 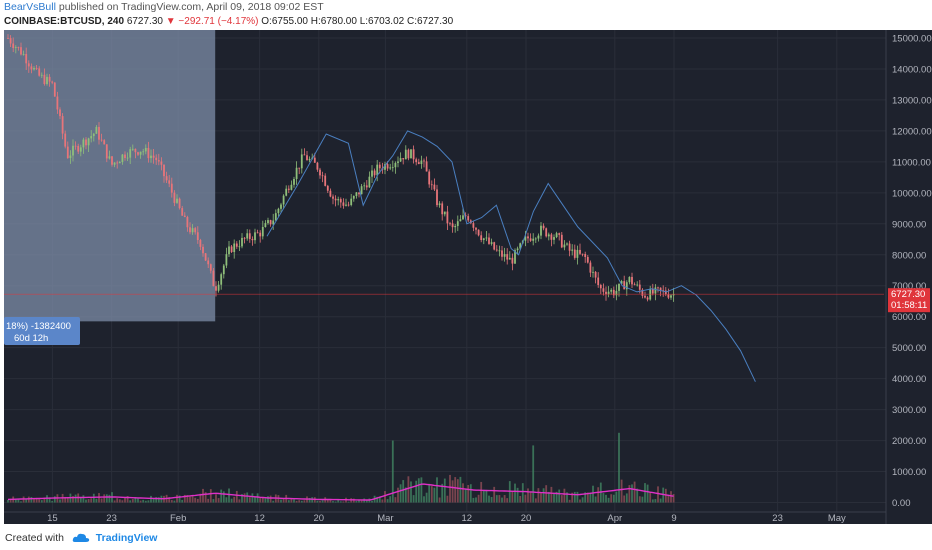 I want to click on y-tick-label: 5000.00, so click(x=909, y=348).